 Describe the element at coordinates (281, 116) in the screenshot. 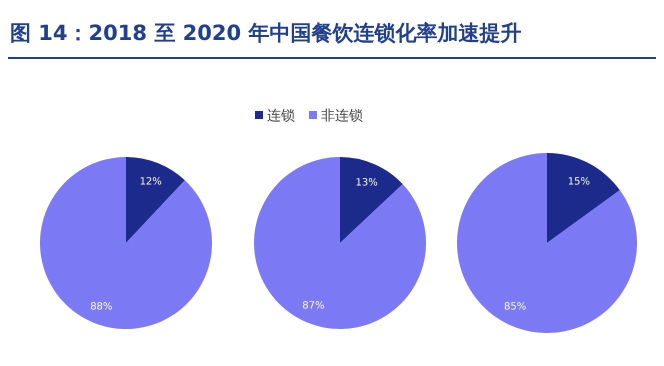

I see `legend-label: 连锁` at that location.